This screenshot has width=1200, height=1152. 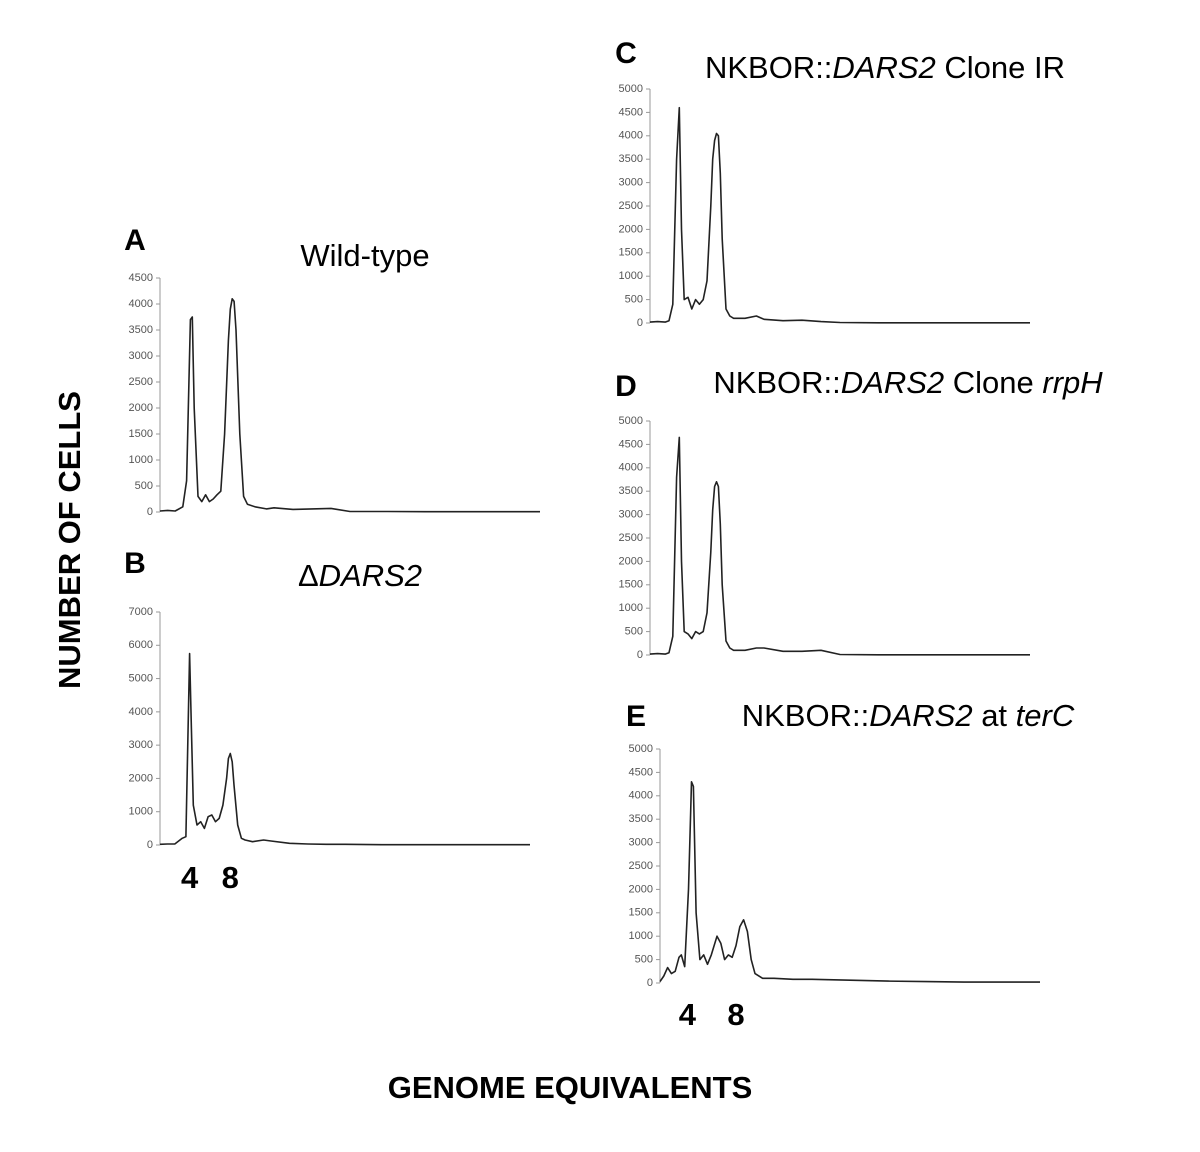 I want to click on title-part: Wild-type, so click(x=364, y=255).